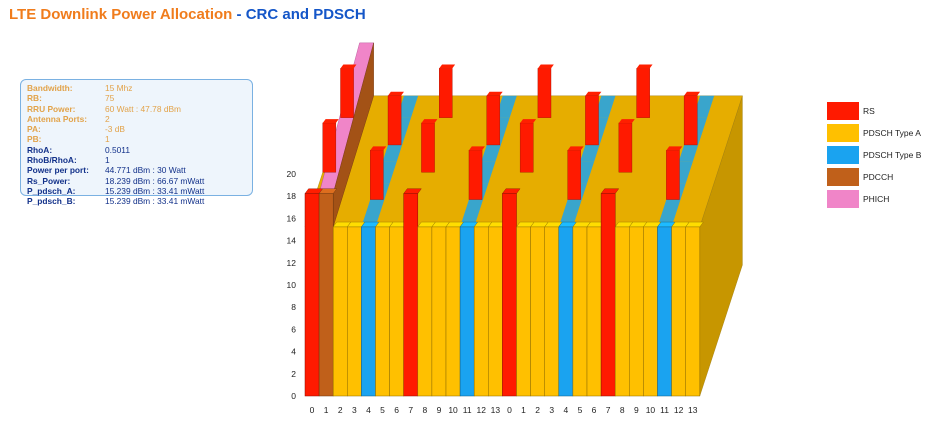 Image resolution: width=934 pixels, height=423 pixels. Describe the element at coordinates (136, 139) in the screenshot. I see `param-row: PB: 1` at that location.